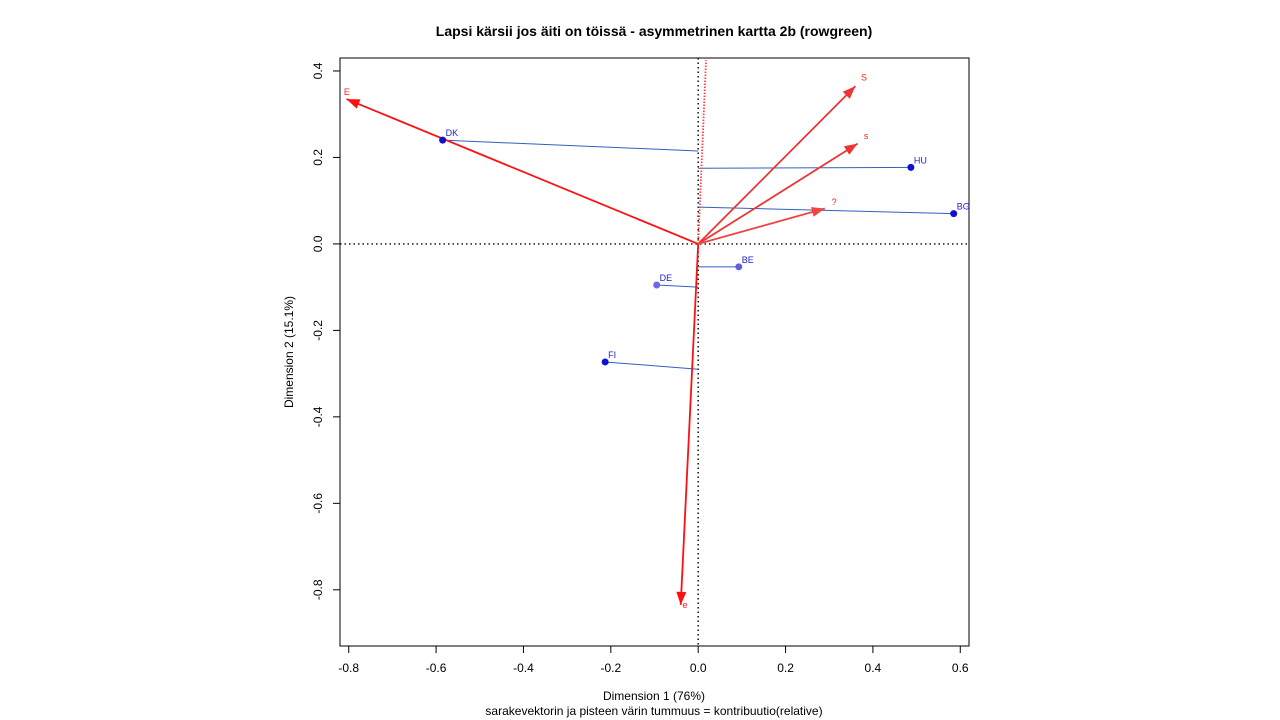  Describe the element at coordinates (873, 668) in the screenshot. I see `x-tick-label: 0.4` at that location.